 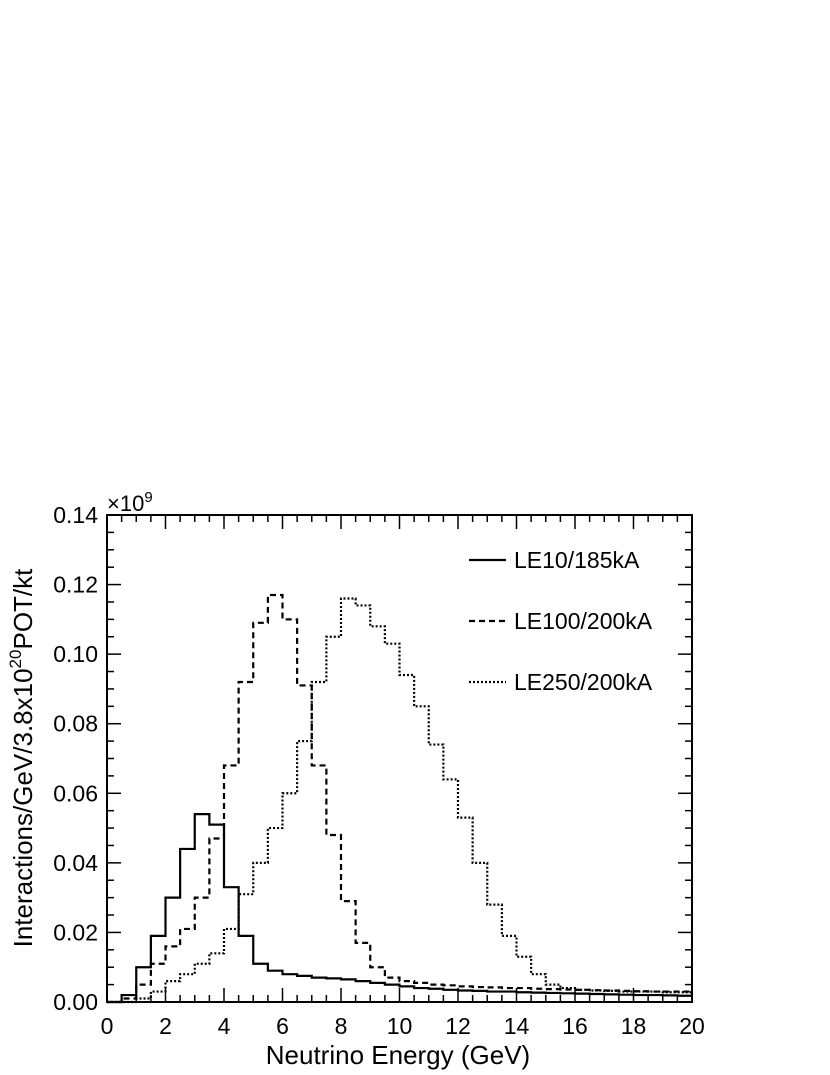 What do you see at coordinates (517, 1026) in the screenshot?
I see `x-tick-label: 14` at bounding box center [517, 1026].